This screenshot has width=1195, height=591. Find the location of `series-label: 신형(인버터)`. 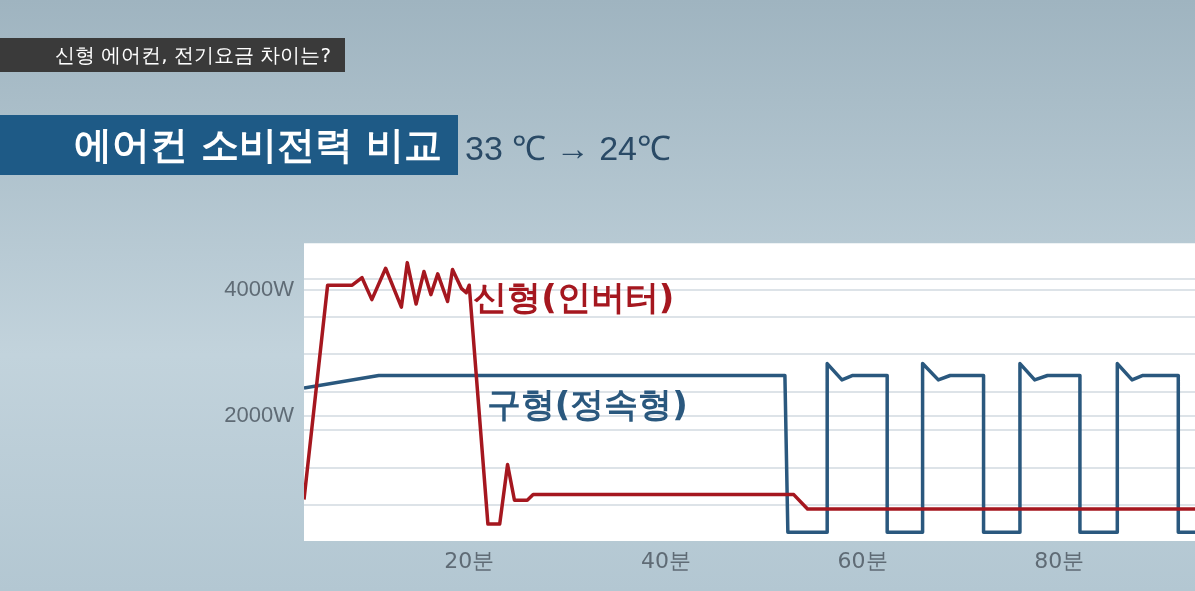

series-label: 신형(인버터) is located at coordinates (574, 296).